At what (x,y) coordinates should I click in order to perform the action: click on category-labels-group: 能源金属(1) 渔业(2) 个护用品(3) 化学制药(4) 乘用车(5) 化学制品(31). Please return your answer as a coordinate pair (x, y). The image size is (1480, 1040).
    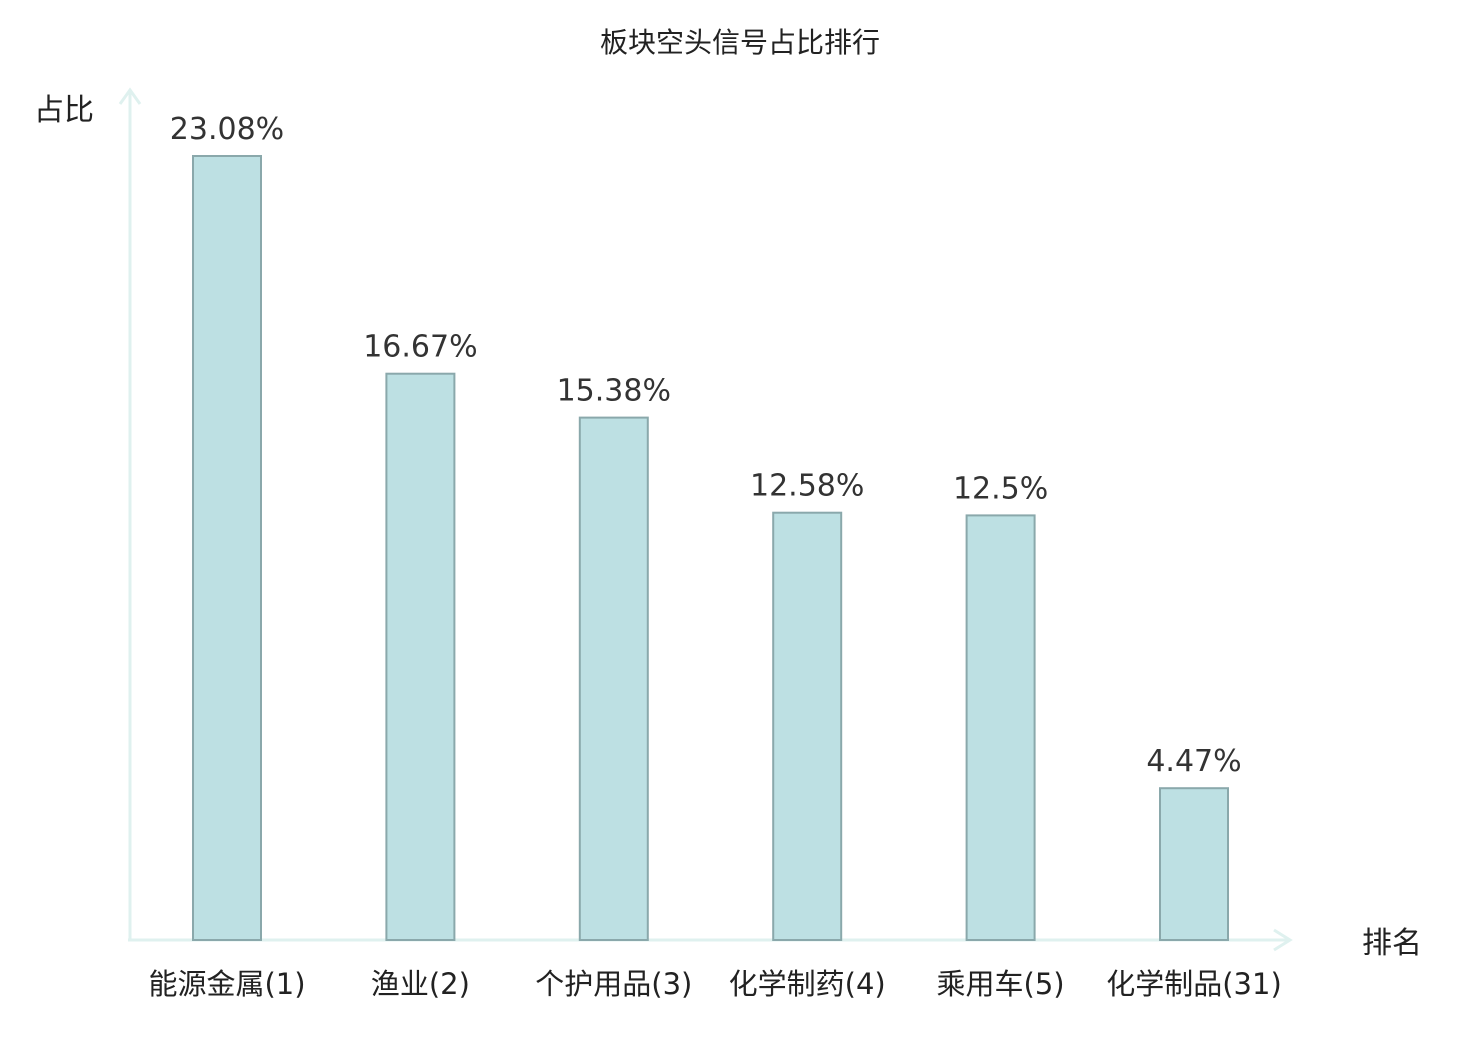
    Looking at the image, I should click on (714, 984).